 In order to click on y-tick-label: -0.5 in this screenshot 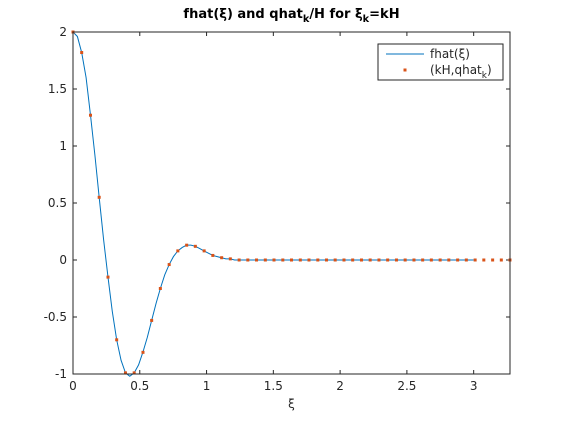, I will do `click(55, 317)`.